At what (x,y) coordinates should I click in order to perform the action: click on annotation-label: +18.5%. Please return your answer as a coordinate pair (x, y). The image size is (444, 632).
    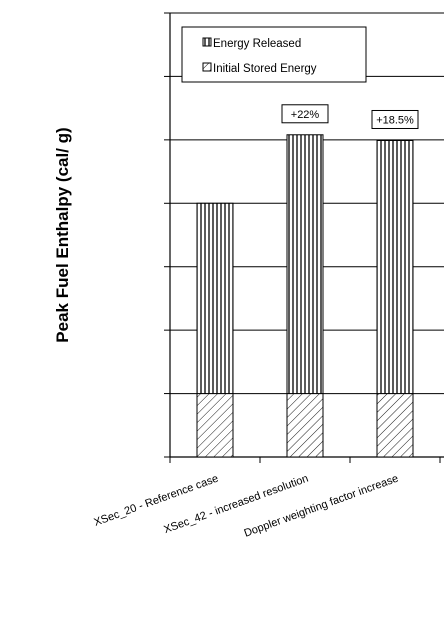
    Looking at the image, I should click on (395, 120).